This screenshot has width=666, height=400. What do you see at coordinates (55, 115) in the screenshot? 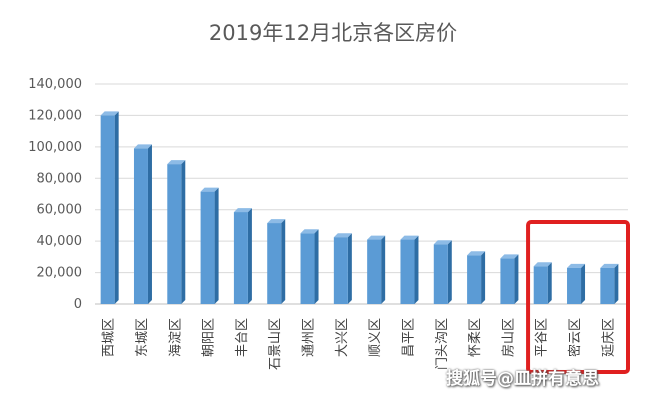
I see `y-tick-label: 120,000` at bounding box center [55, 115].